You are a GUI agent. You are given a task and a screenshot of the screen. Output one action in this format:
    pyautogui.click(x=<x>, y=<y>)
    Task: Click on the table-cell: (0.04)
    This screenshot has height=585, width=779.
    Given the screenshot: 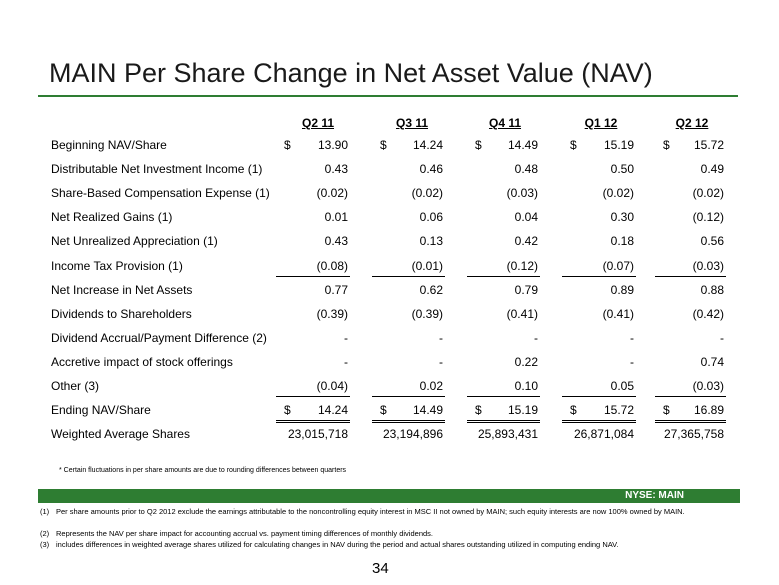 What is the action you would take?
    pyautogui.click(x=332, y=386)
    